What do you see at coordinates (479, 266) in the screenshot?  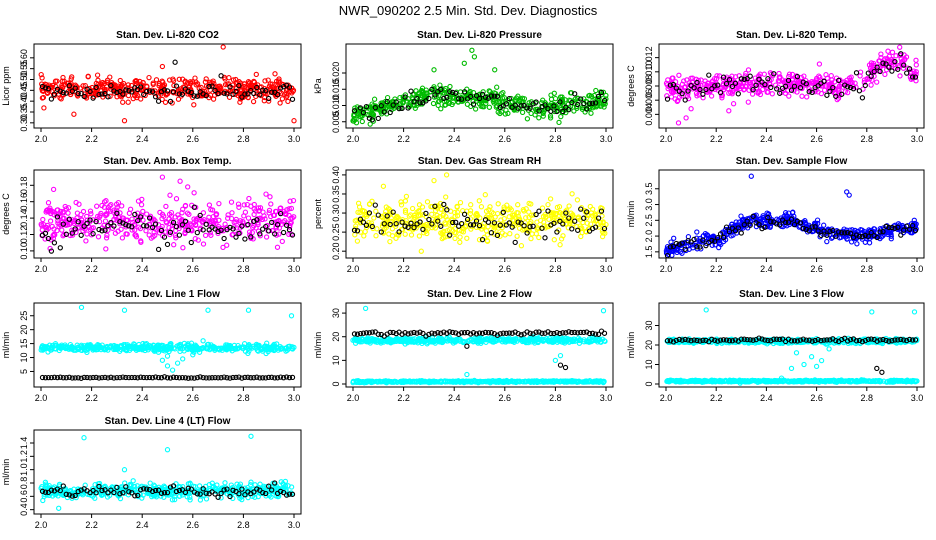 I see `x-axis: 2.0 2.2 2.4 2.6 2.8 3.0` at bounding box center [479, 266].